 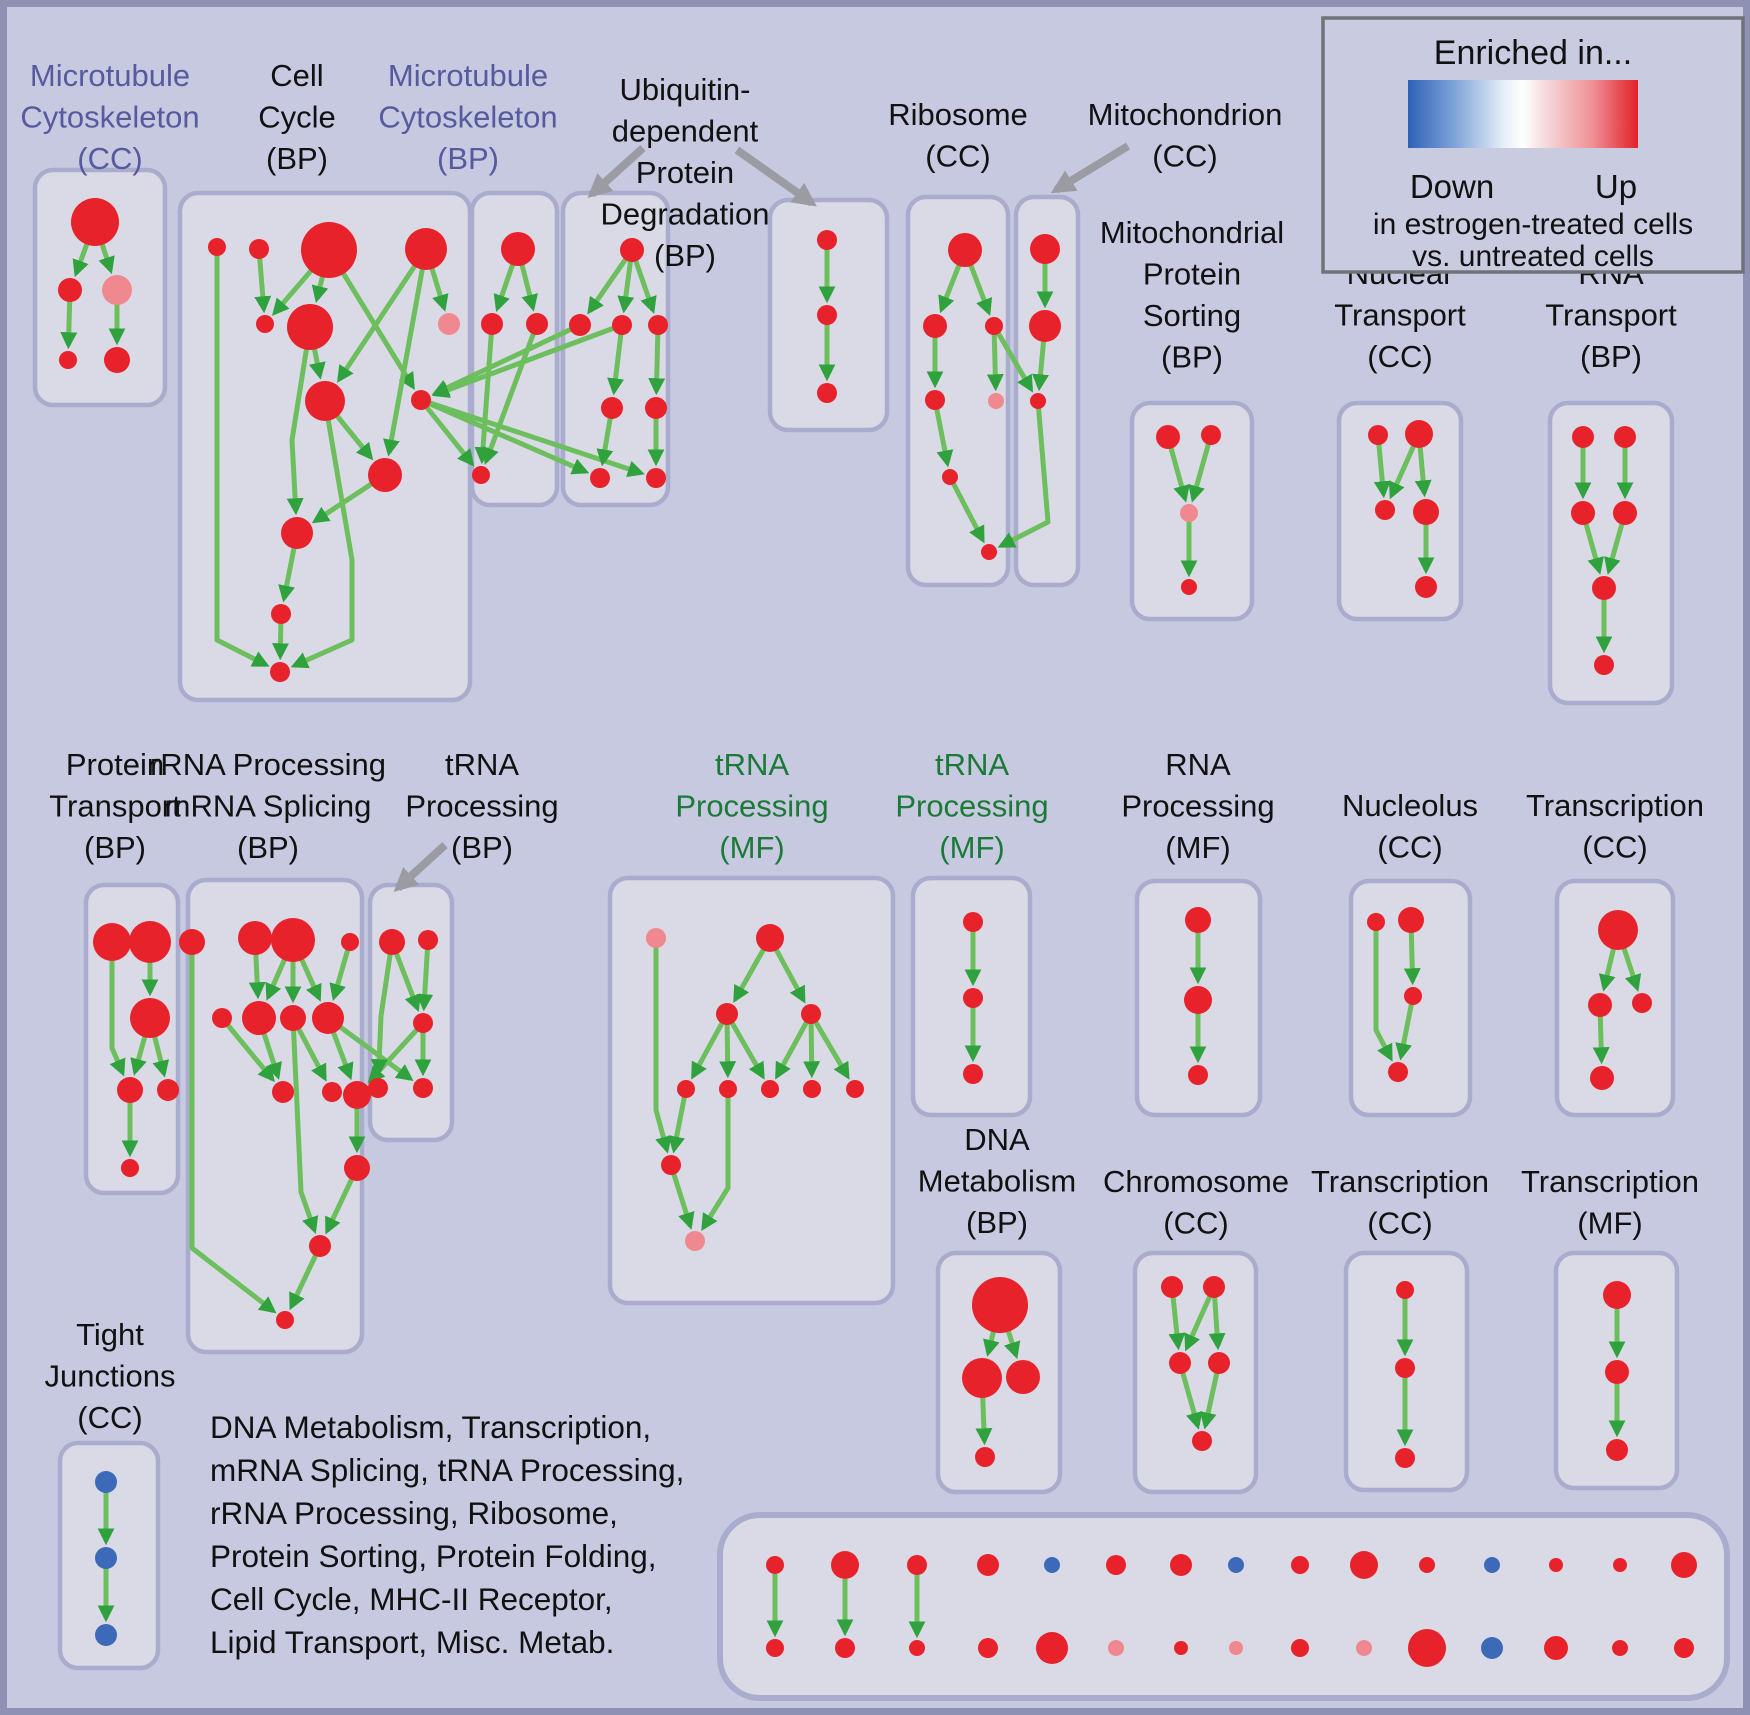 I want to click on group-label-microtubule-cytoskeleton-bp-line-1: Microtubule, so click(x=468, y=75).